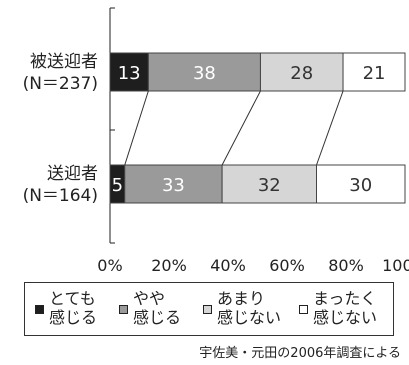 This screenshot has width=409, height=365. I want to click on data-label-0-2: 28, so click(301, 73).